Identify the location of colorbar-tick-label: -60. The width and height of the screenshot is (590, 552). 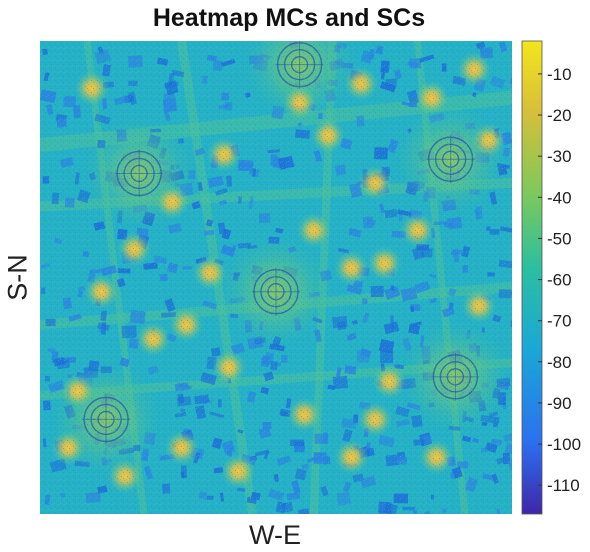
(559, 280).